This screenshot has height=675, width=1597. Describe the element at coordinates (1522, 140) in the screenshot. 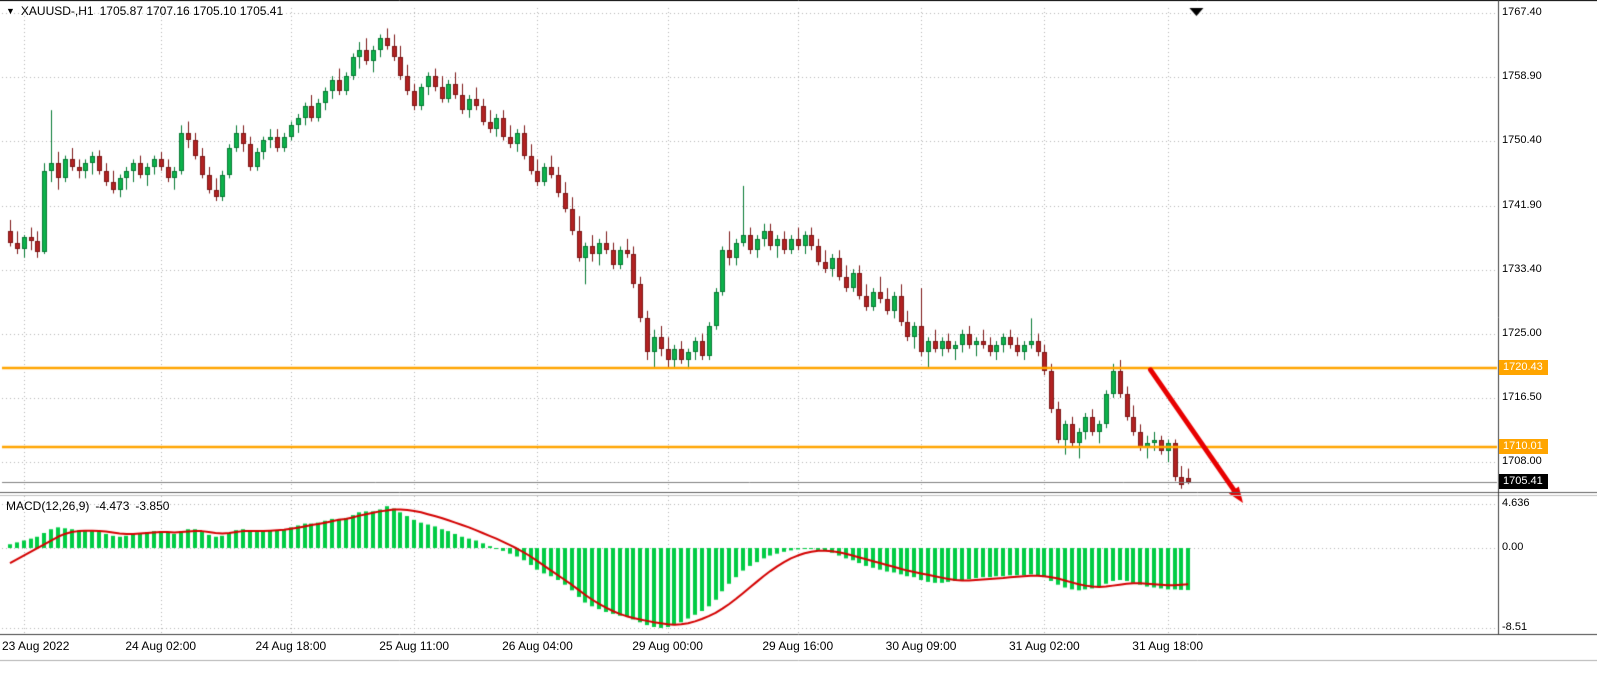

I see `price-tick-label: 1750.40` at that location.